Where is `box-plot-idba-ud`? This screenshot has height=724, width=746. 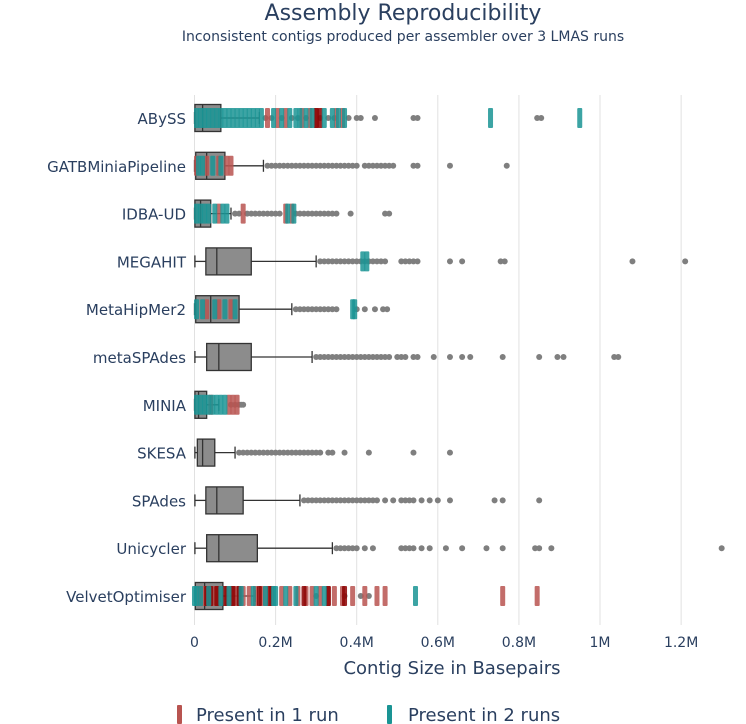
box-plot-idba-ud is located at coordinates (293, 213).